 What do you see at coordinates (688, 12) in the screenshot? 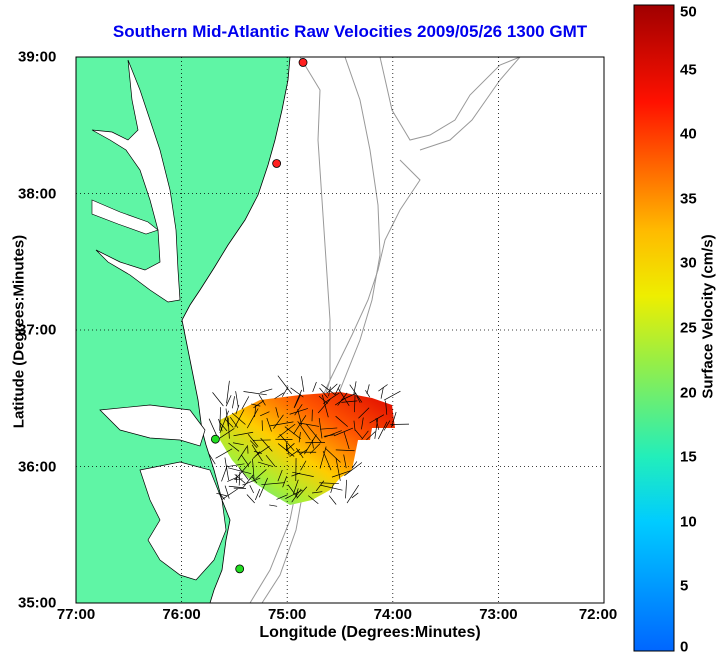
I see `colorbar-tick-label: 50` at bounding box center [688, 12].